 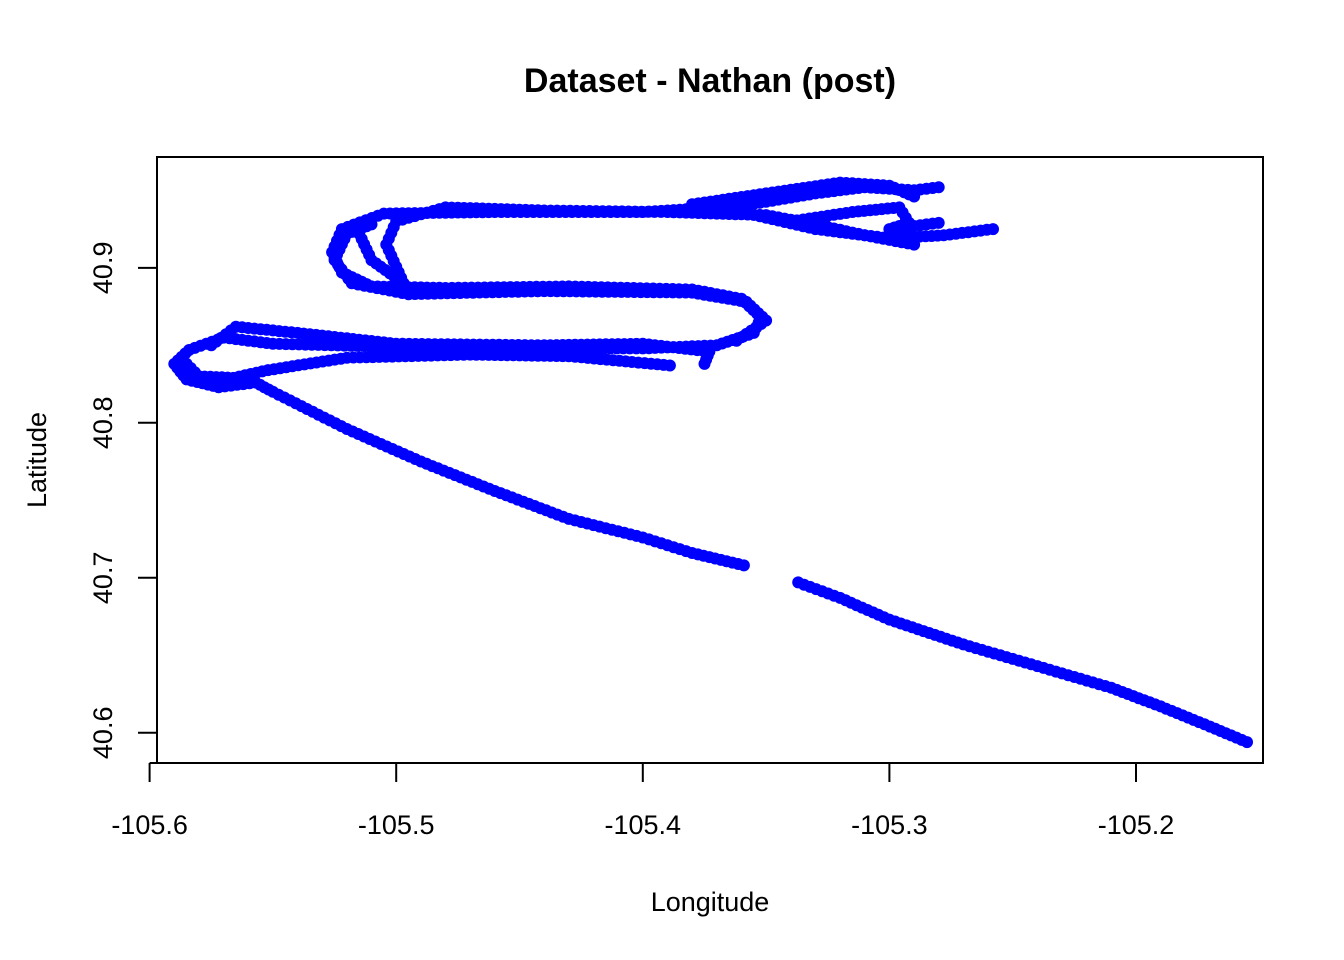 What do you see at coordinates (889, 825) in the screenshot?
I see `x-tick-label: -105.3` at bounding box center [889, 825].